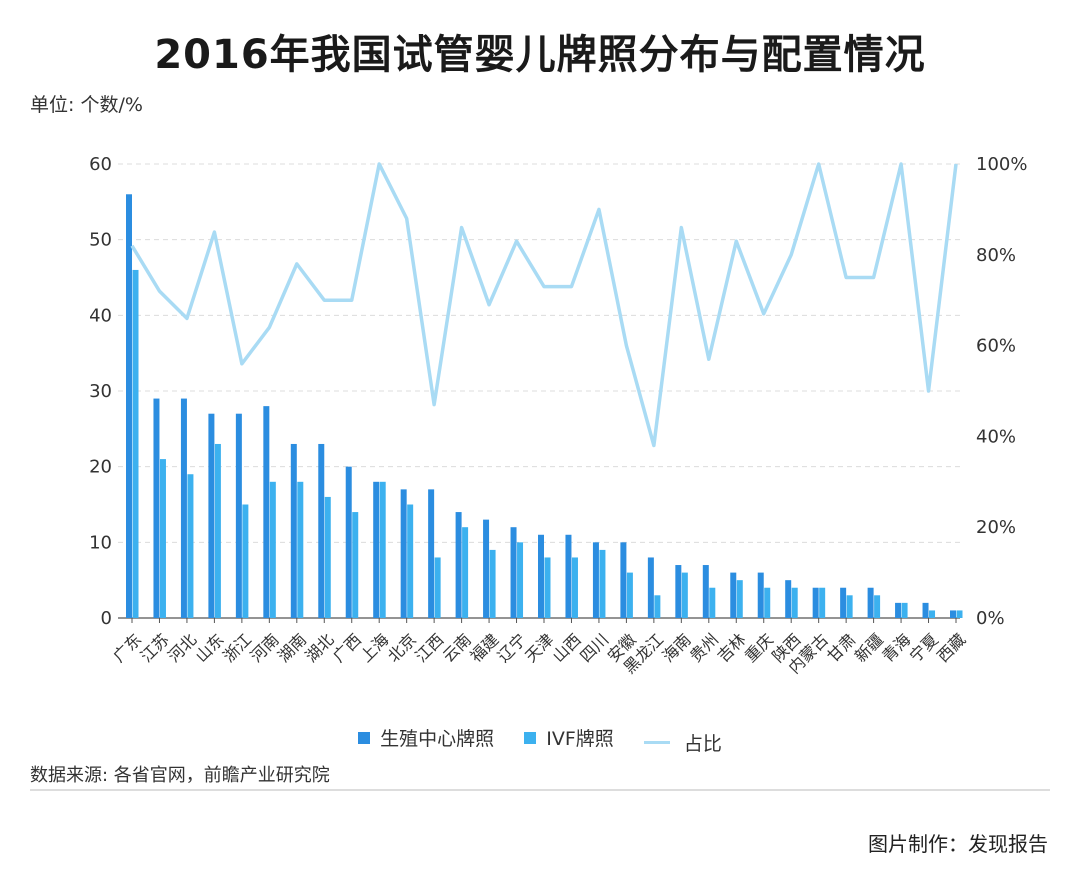 Image resolution: width=1080 pixels, height=888 pixels. What do you see at coordinates (100, 391) in the screenshot?
I see `y-left-tick-label: 30` at bounding box center [100, 391].